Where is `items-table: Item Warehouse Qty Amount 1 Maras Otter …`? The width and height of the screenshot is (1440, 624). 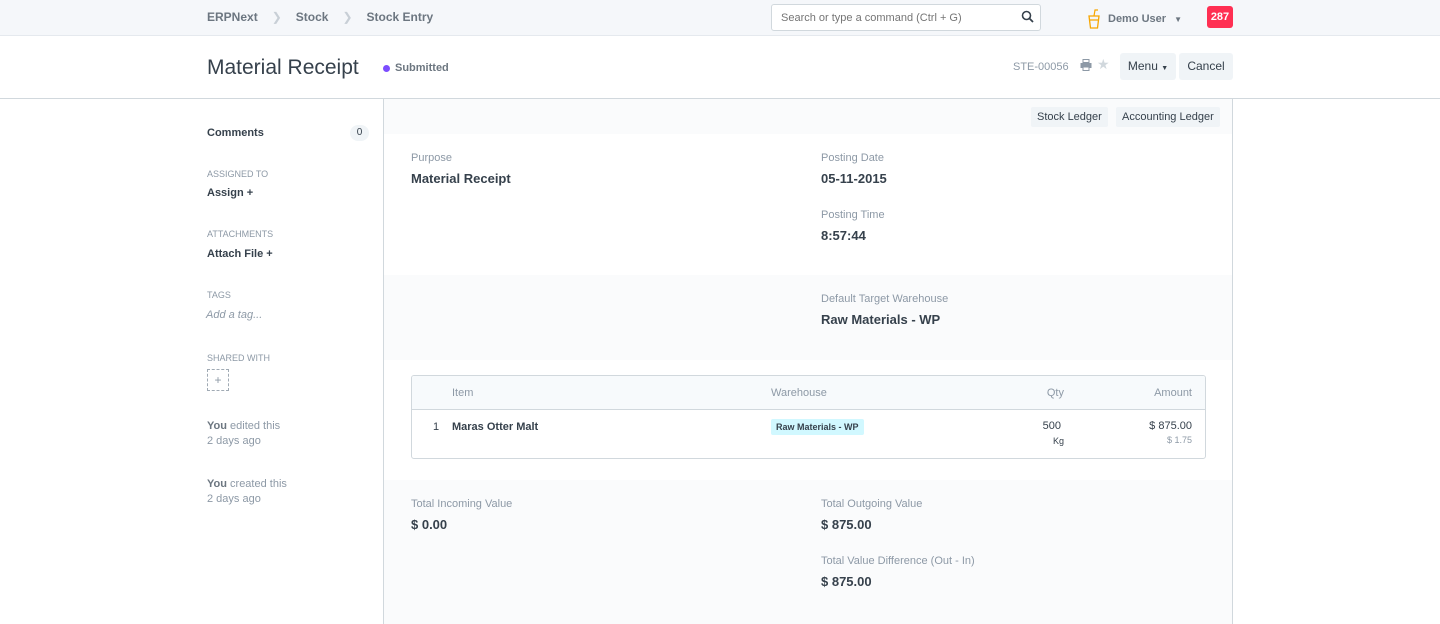 items-table: Item Warehouse Qty Amount 1 Maras Otter … is located at coordinates (808, 417).